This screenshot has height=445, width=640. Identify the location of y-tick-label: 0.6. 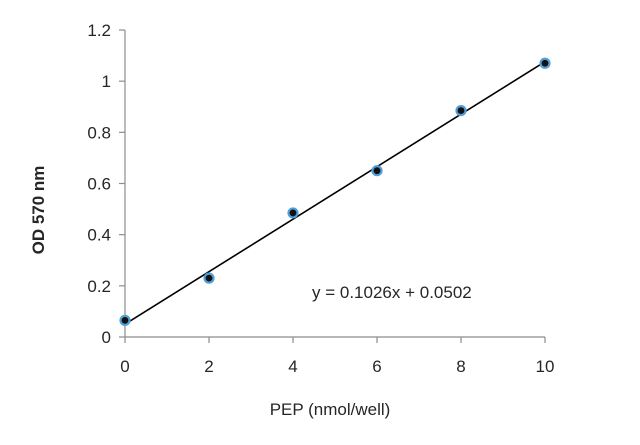
(99, 184).